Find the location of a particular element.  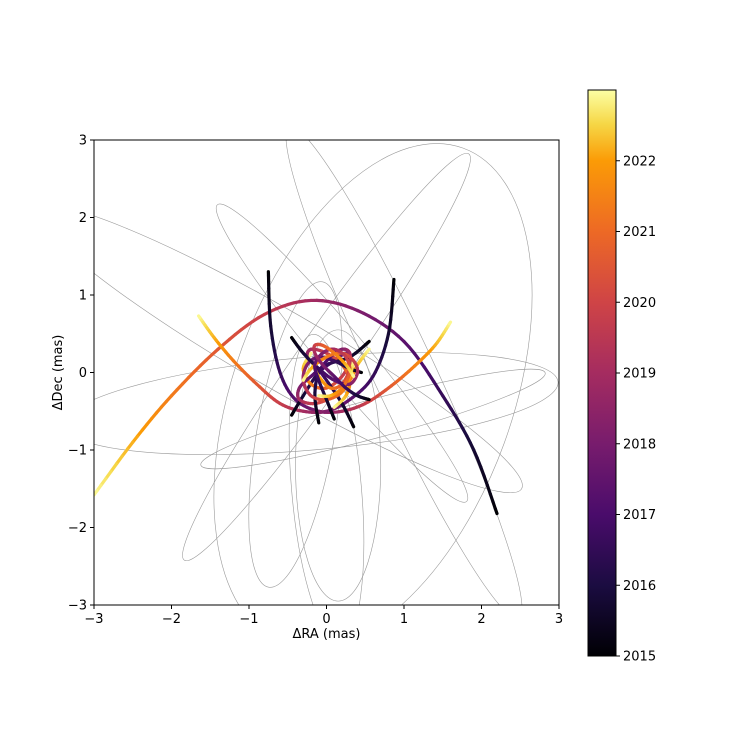

x-tick-label: −3 is located at coordinates (93, 619).